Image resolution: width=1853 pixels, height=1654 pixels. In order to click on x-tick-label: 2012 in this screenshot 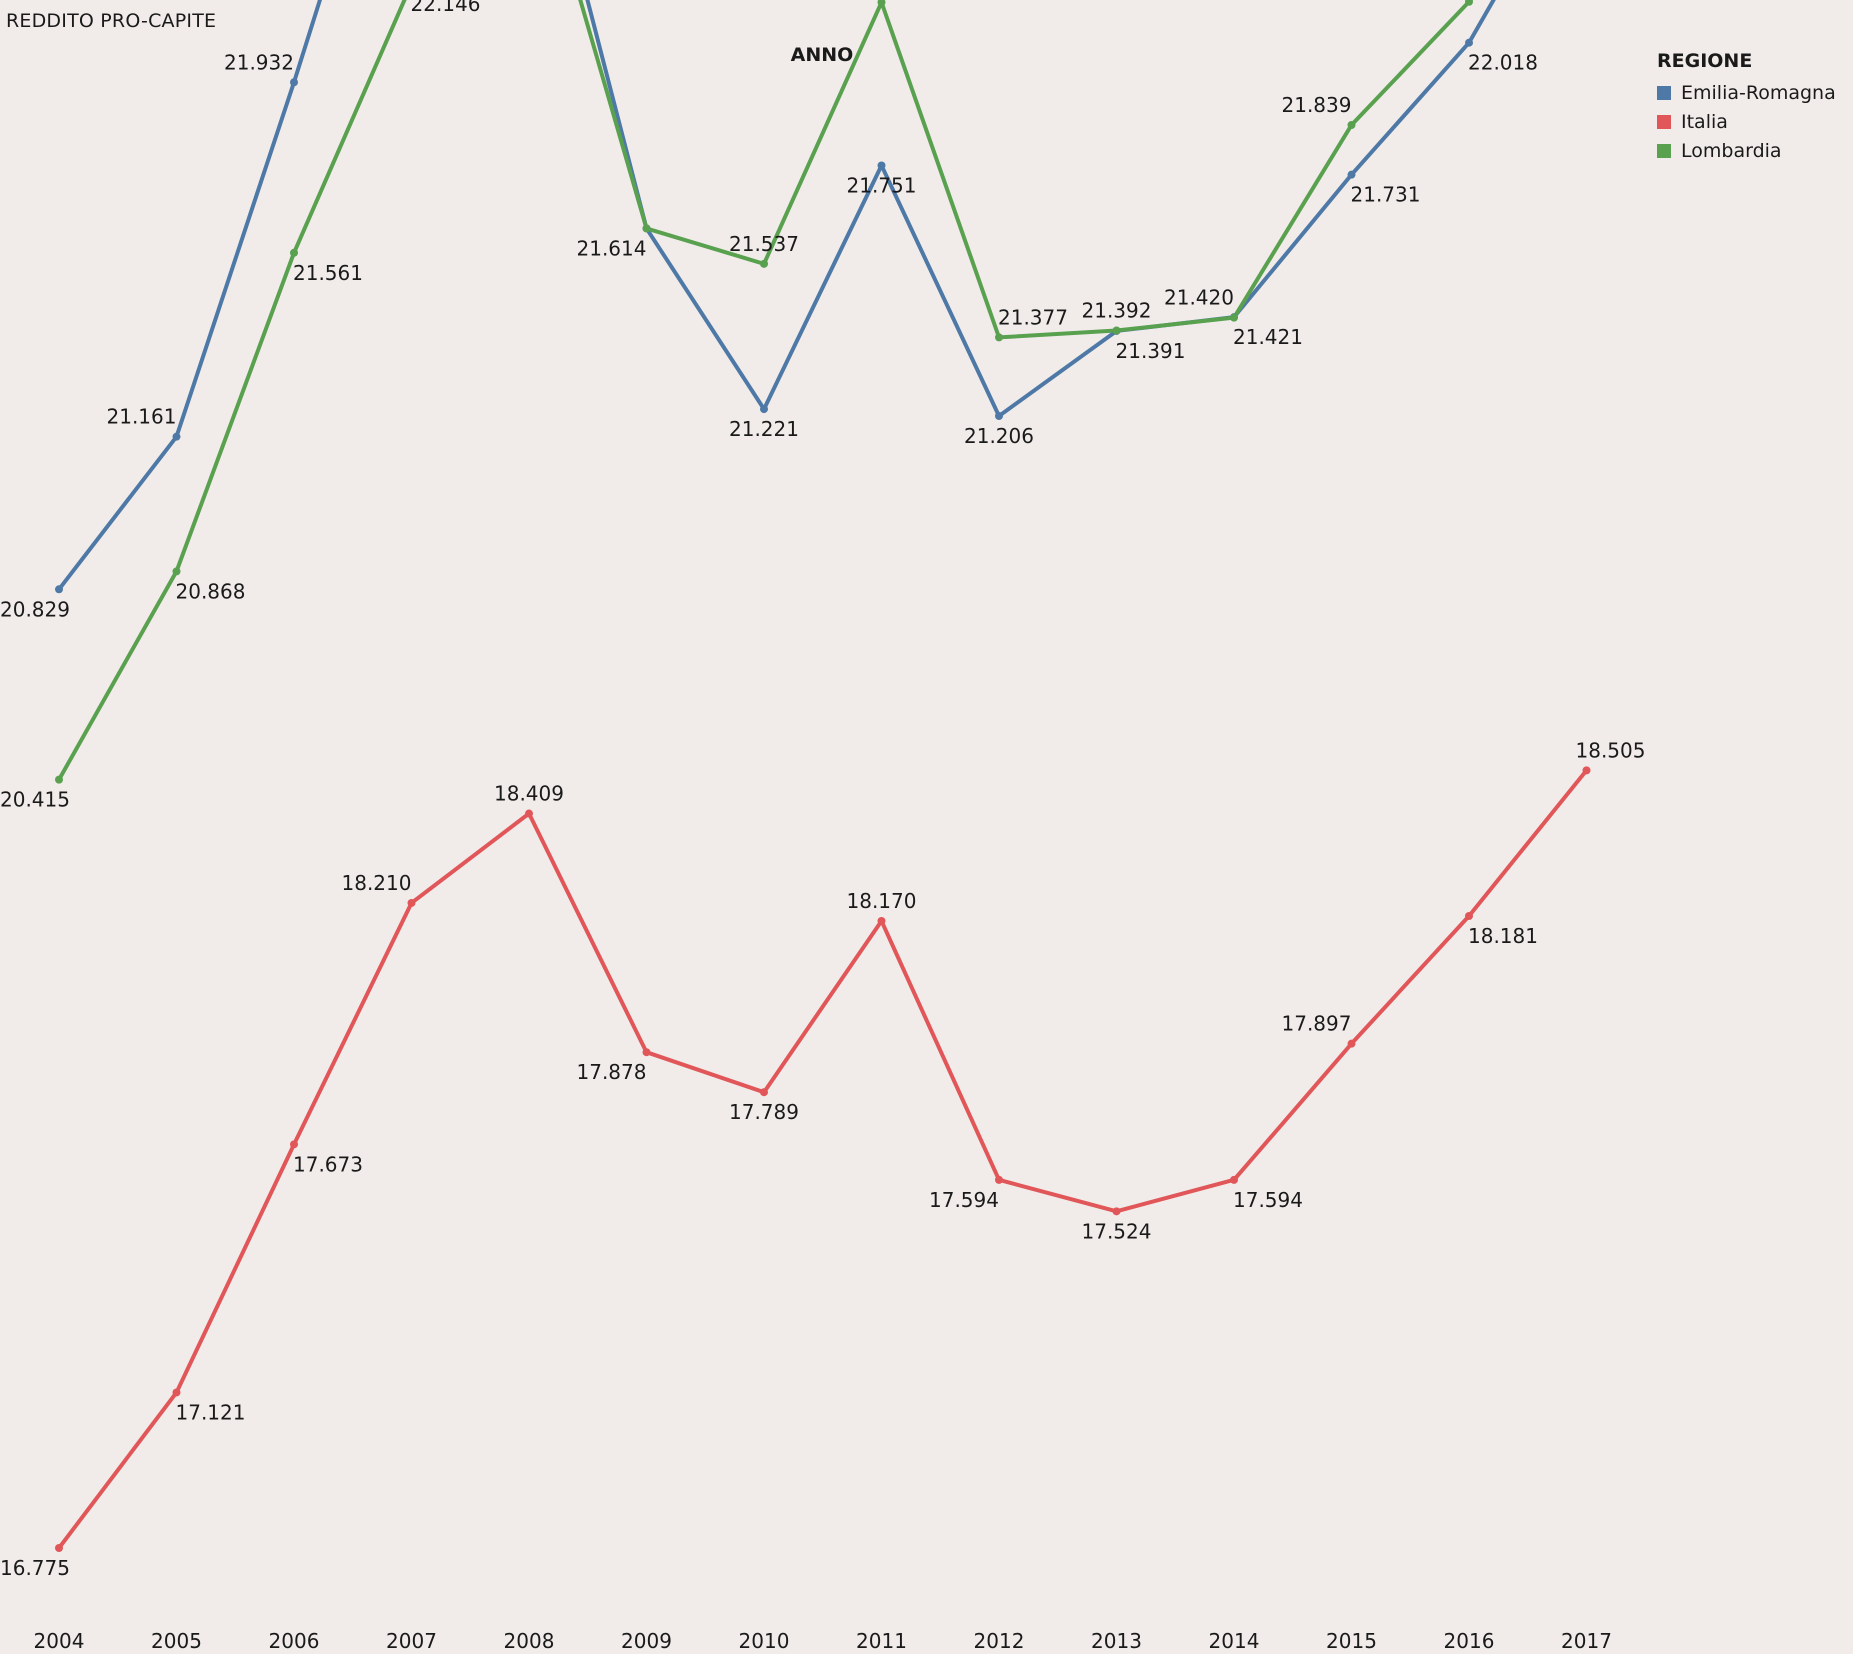, I will do `click(999, 1641)`.